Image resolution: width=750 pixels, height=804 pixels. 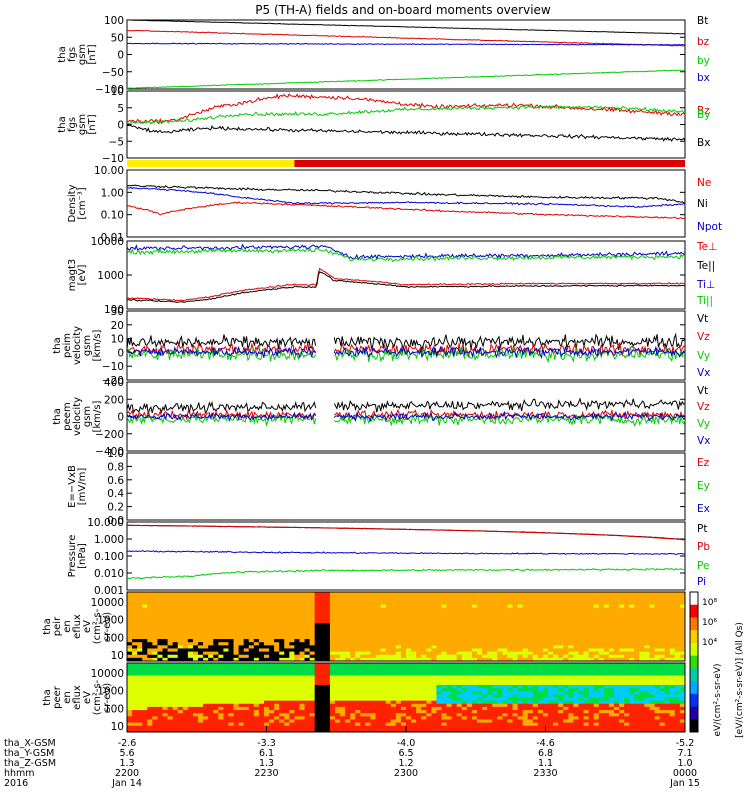 I want to click on series-line-Vt, so click(x=406, y=406).